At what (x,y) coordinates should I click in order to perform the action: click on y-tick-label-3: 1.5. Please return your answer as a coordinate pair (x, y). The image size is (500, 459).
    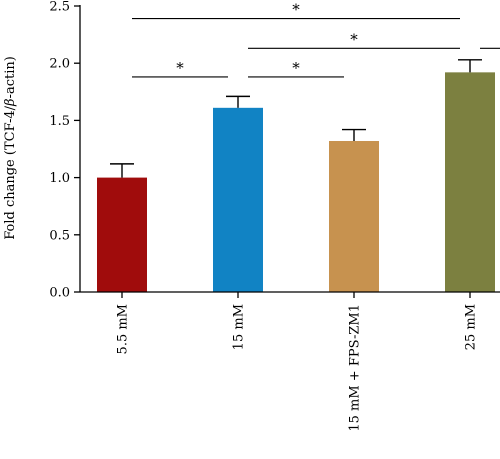
    Looking at the image, I should click on (59, 121).